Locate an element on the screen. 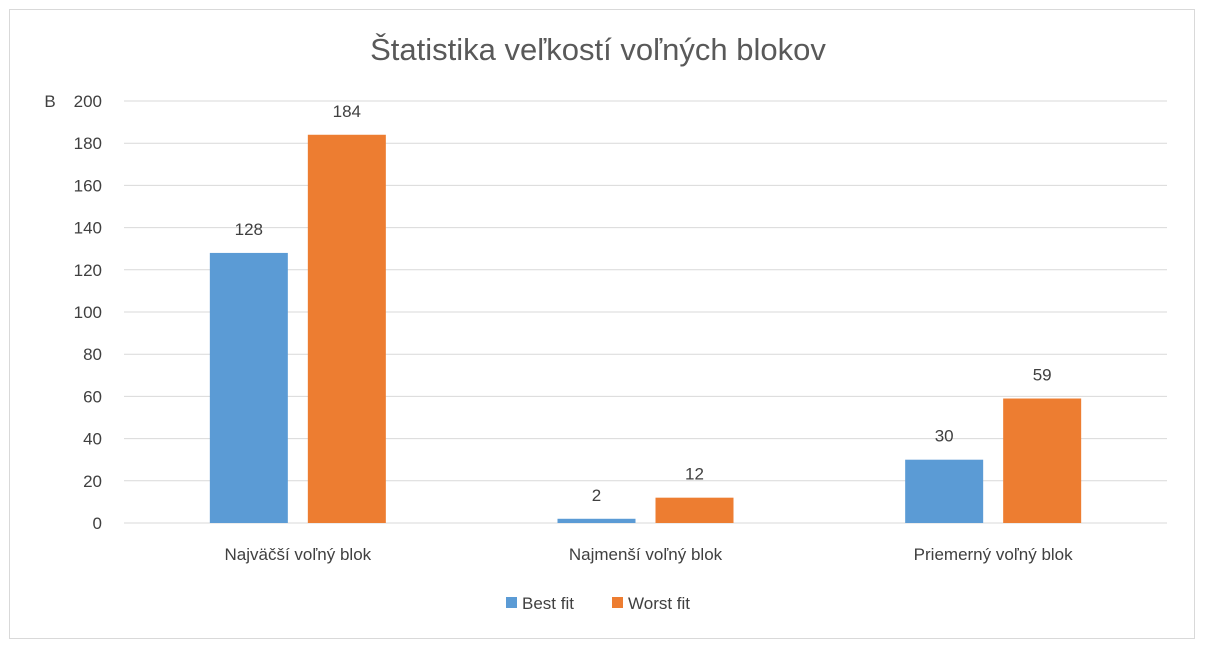 Image resolution: width=1206 pixels, height=650 pixels. y-tick-label: 200 is located at coordinates (88, 101).